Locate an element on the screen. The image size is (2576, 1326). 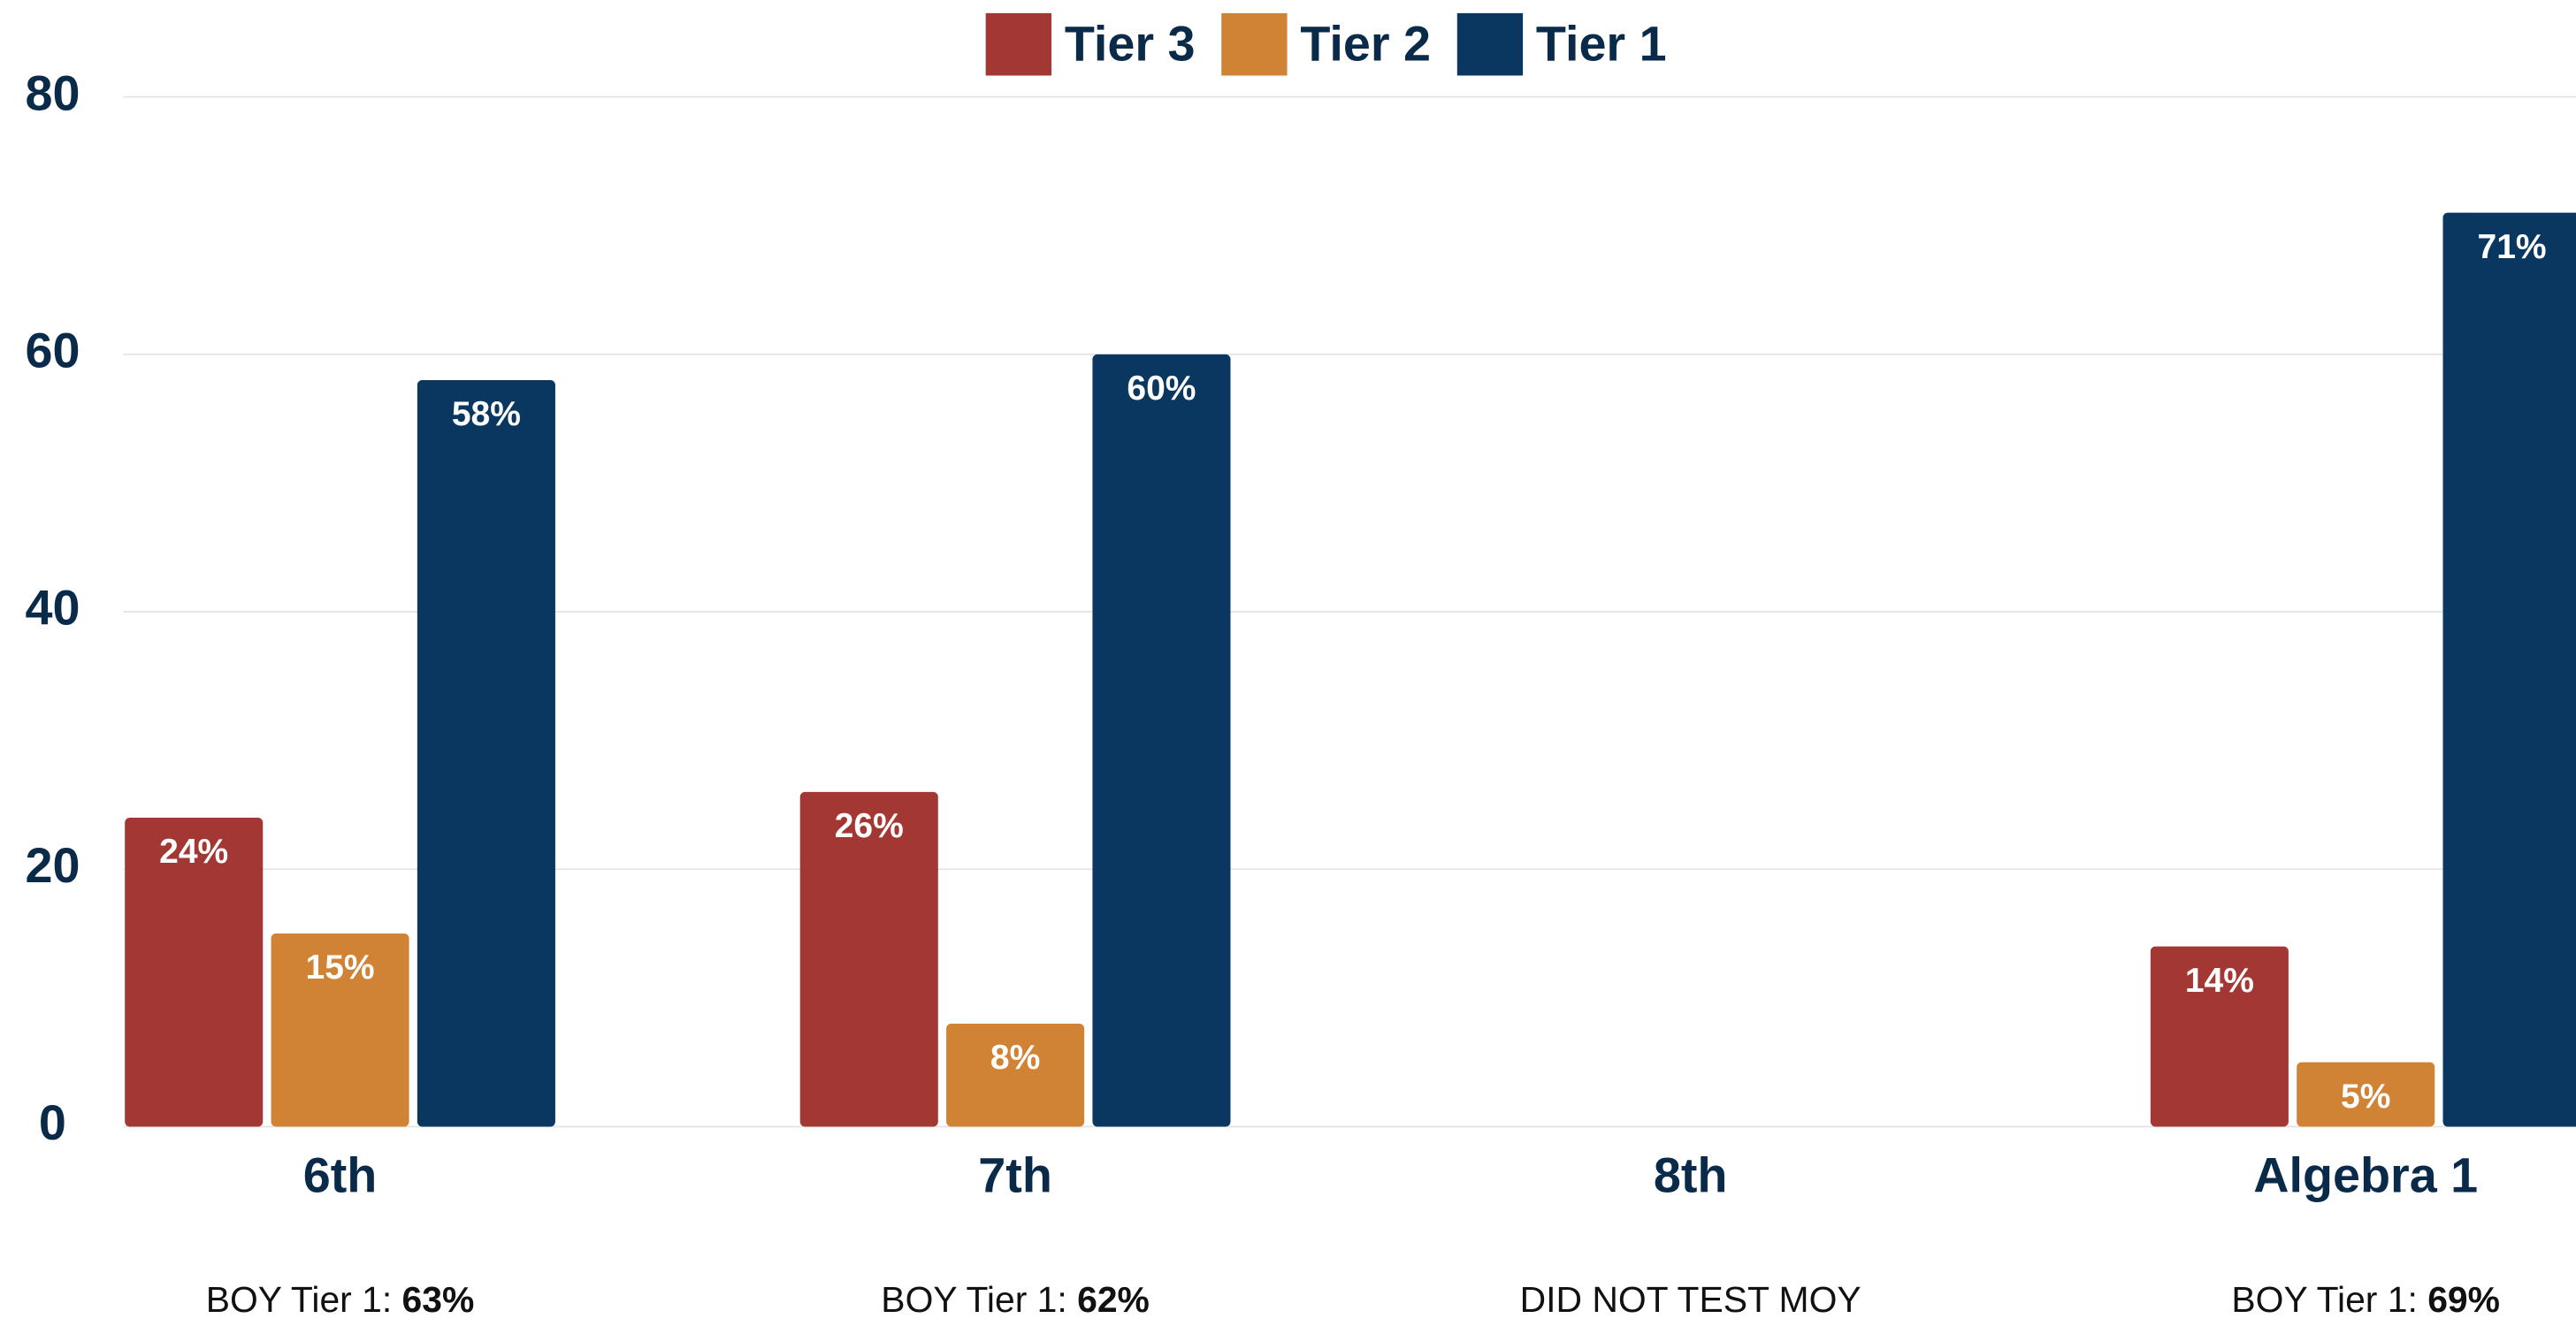
value-label: 15% is located at coordinates (341, 968).